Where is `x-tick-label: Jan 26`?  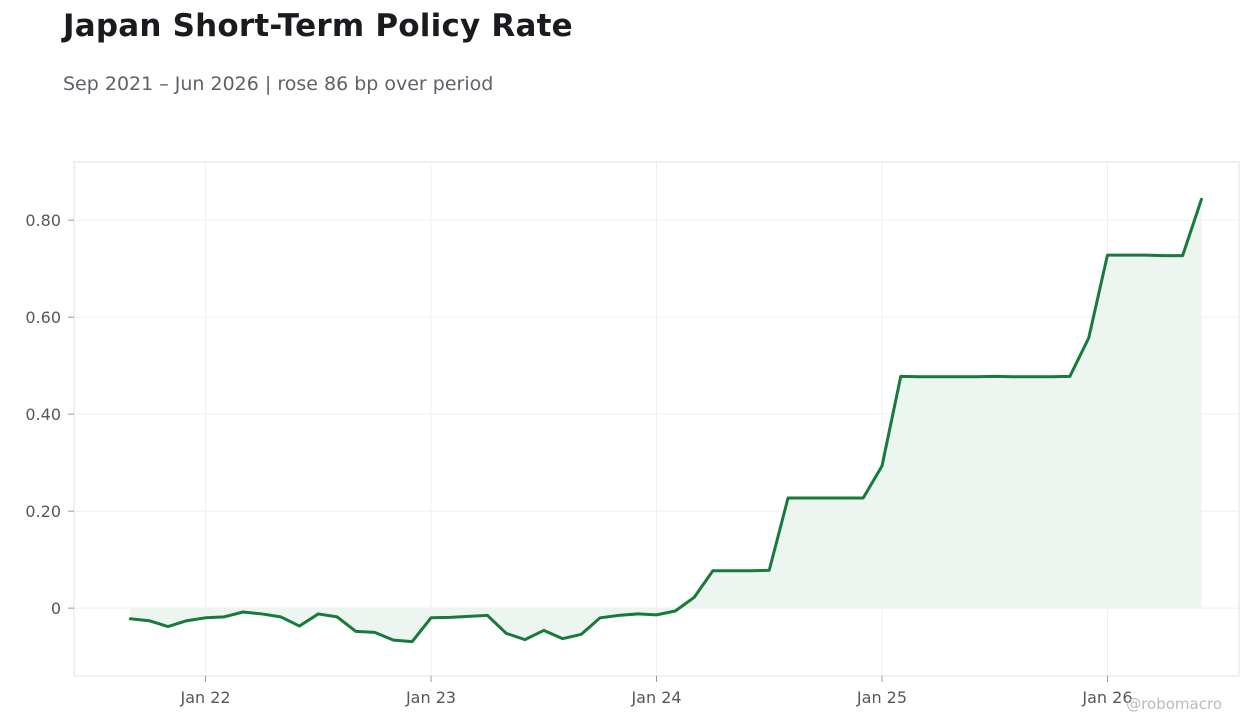
x-tick-label: Jan 26 is located at coordinates (1106, 697).